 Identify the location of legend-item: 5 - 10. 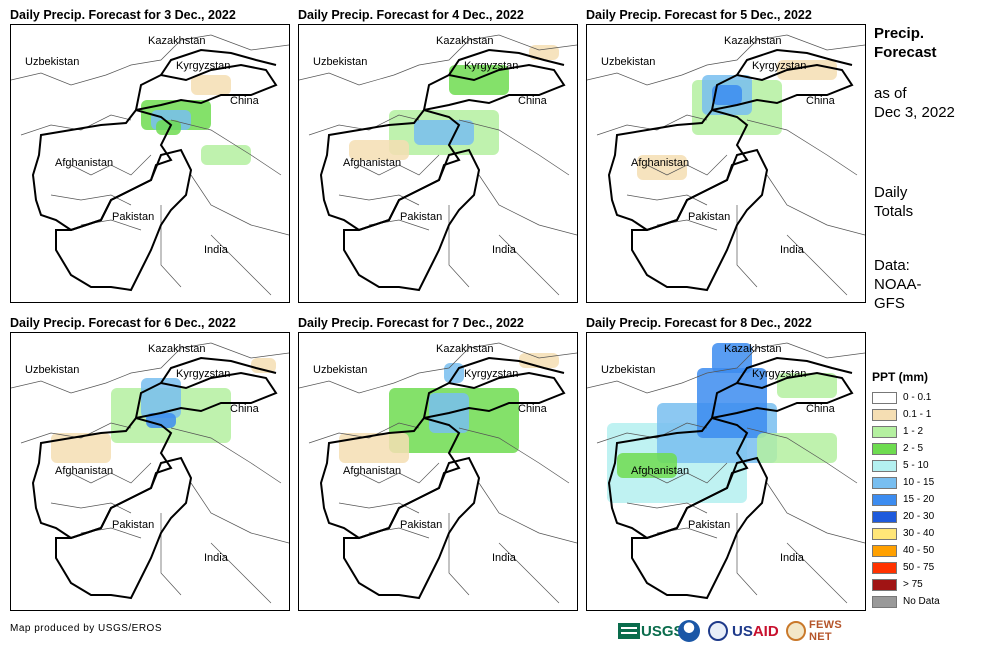
(922, 465).